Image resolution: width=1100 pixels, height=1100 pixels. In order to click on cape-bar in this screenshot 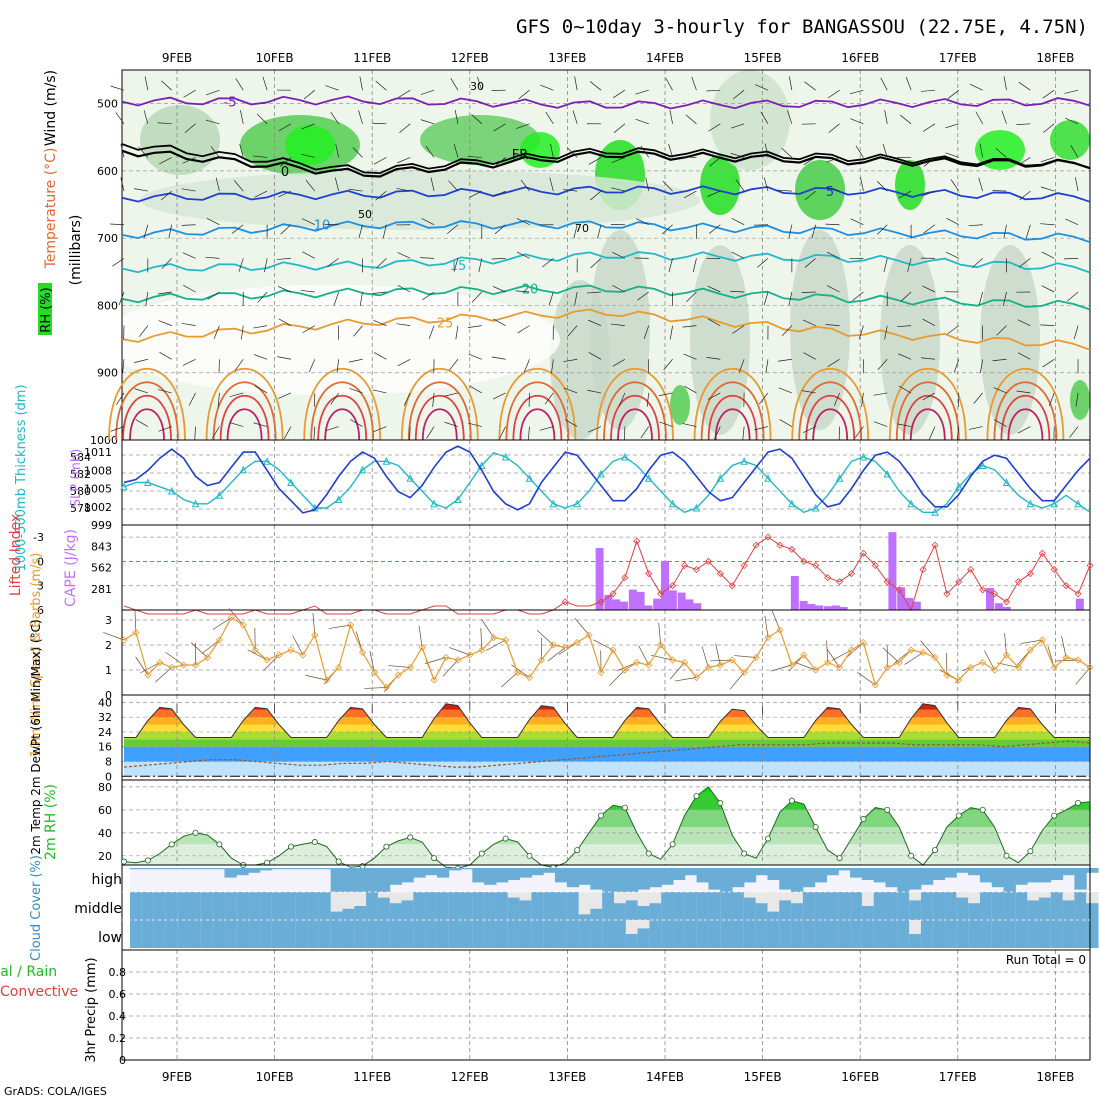, I will do `click(689, 604)`.